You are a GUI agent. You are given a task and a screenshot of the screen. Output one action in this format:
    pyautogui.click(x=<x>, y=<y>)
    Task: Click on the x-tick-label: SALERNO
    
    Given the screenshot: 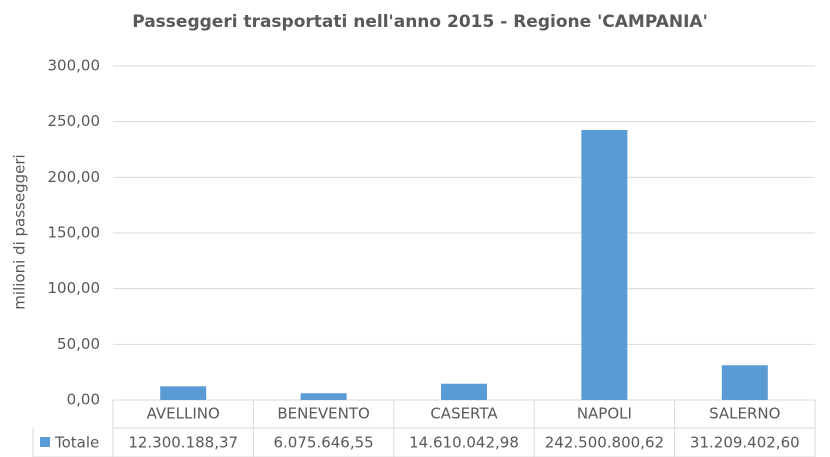 What is the action you would take?
    pyautogui.click(x=744, y=414)
    